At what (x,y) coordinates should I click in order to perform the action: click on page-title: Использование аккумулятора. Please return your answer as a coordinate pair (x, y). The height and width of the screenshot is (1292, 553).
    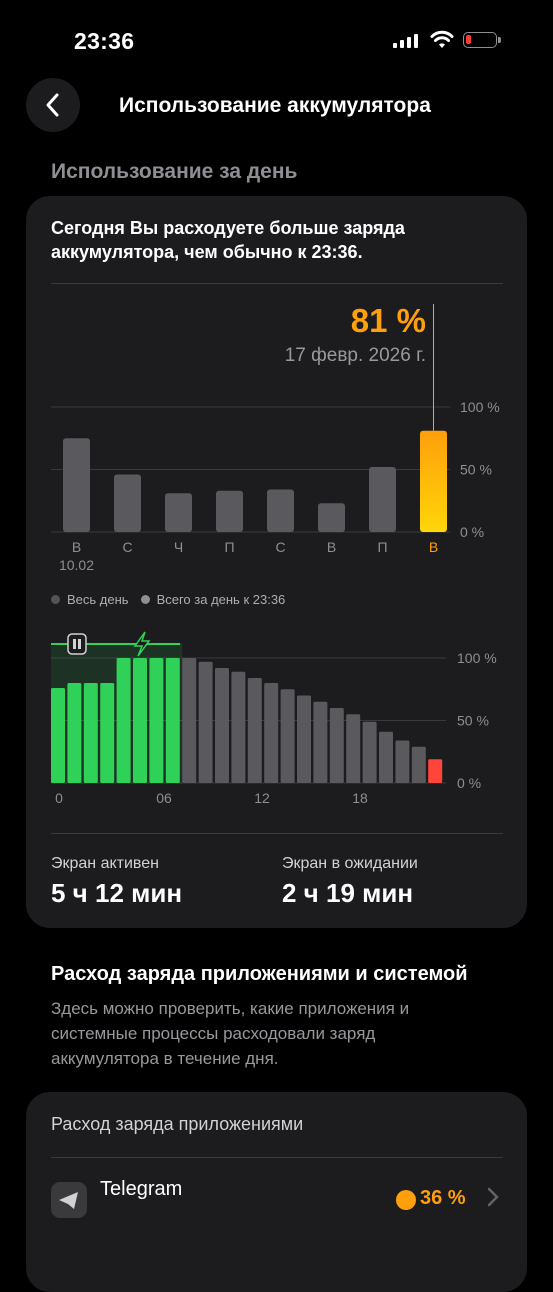
    Looking at the image, I should click on (275, 105).